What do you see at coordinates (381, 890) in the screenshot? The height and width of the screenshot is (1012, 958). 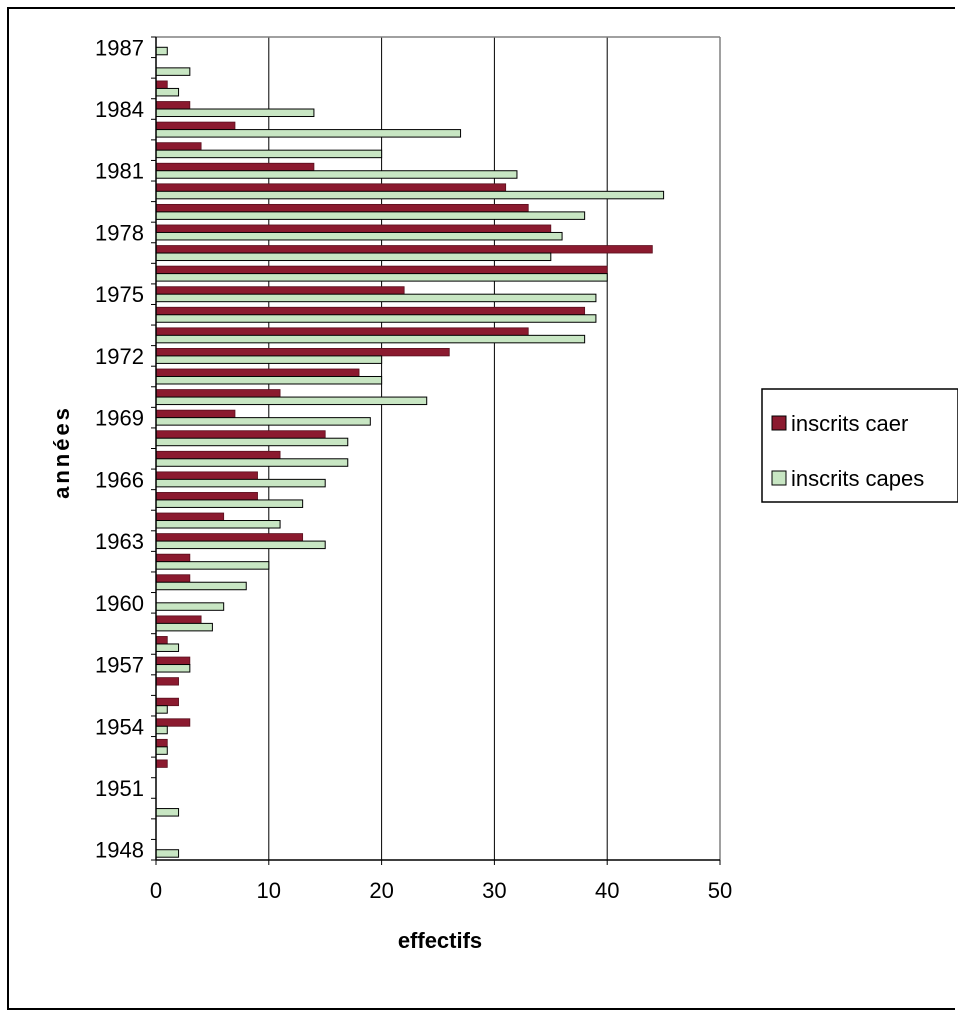 I see `x-tick-label: 20` at bounding box center [381, 890].